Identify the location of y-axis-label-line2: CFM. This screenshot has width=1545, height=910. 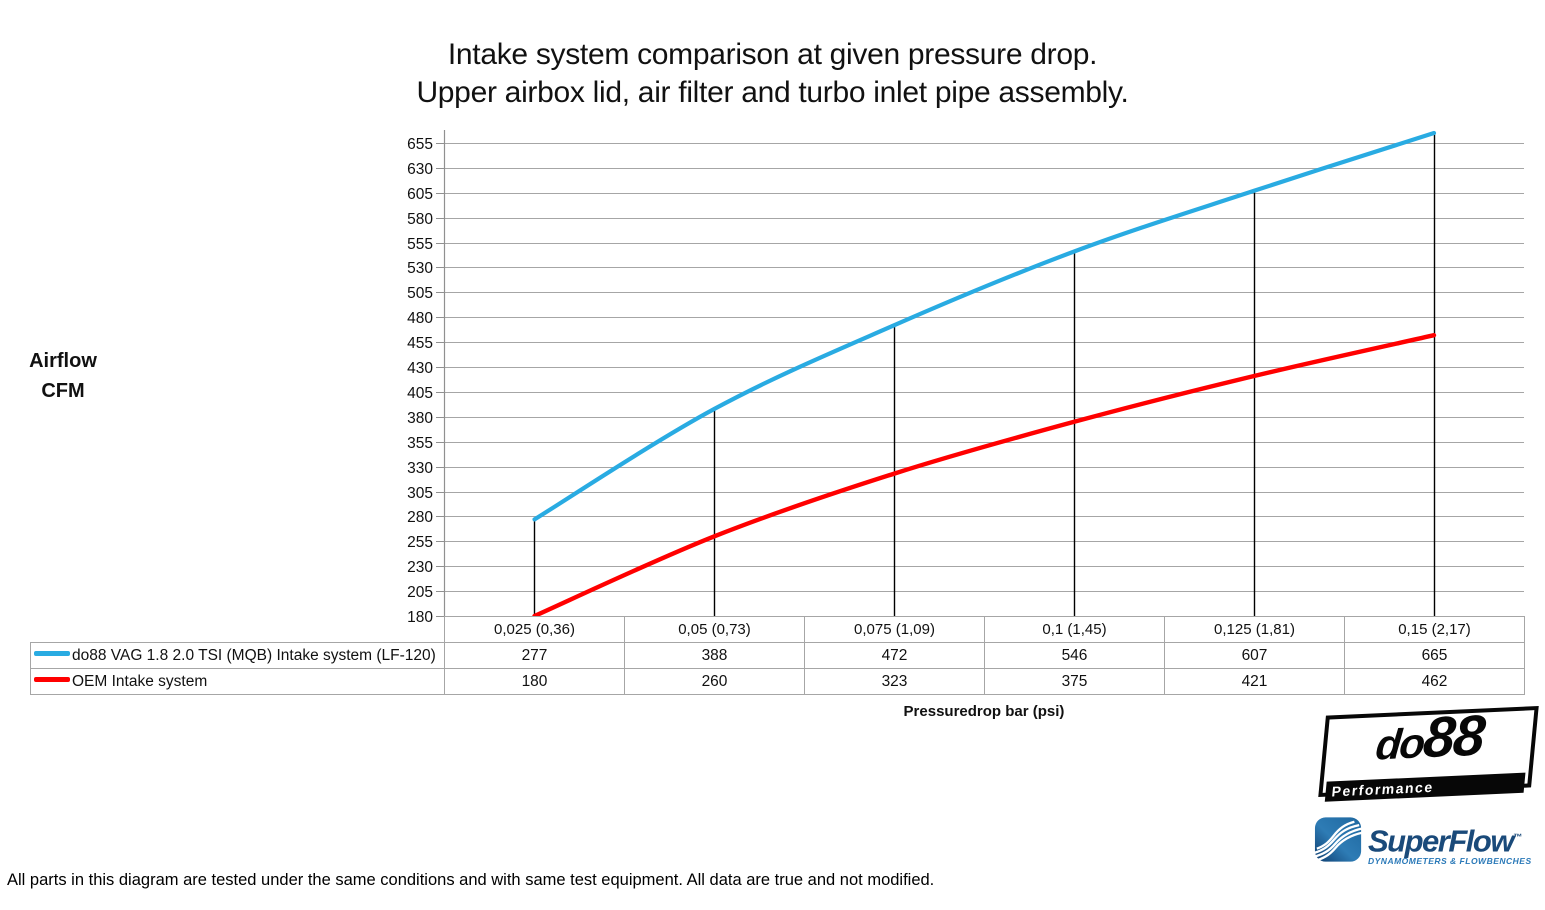
(63, 391).